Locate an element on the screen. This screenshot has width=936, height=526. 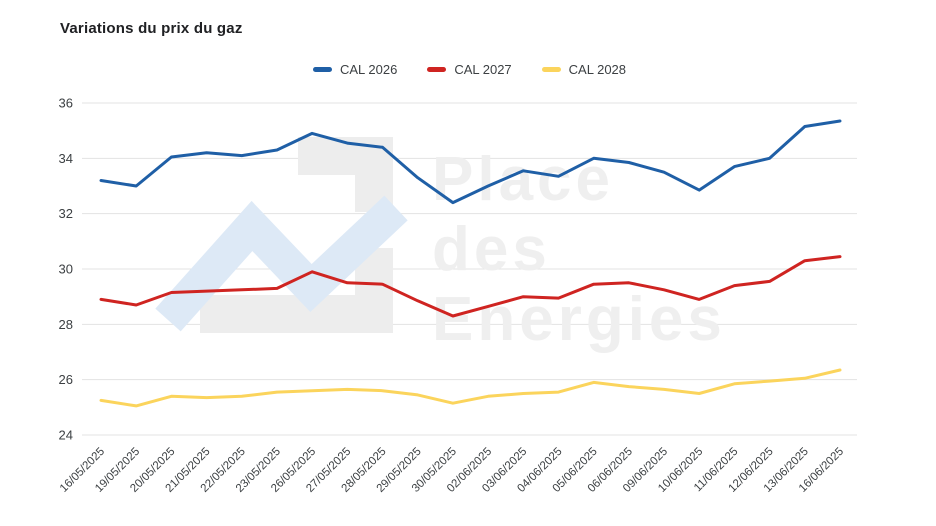
series-line-cal-2027 is located at coordinates (470, 286).